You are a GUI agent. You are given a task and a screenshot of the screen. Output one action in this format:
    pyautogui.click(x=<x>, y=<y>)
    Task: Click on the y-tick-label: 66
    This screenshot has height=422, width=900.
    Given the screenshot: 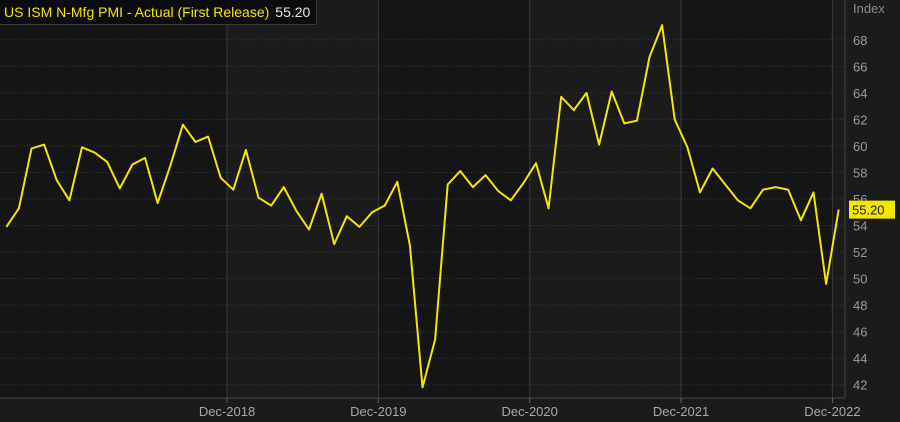 What is the action you would take?
    pyautogui.click(x=860, y=66)
    